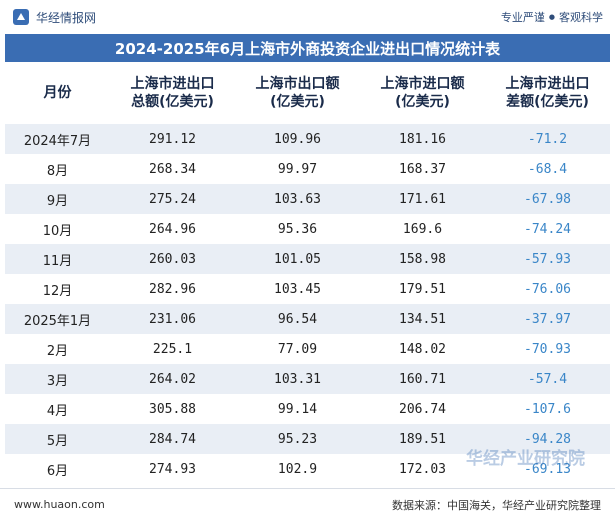 Image resolution: width=615 pixels, height=520 pixels. What do you see at coordinates (547, 349) in the screenshot?
I see `value-cell: -70.93` at bounding box center [547, 349].